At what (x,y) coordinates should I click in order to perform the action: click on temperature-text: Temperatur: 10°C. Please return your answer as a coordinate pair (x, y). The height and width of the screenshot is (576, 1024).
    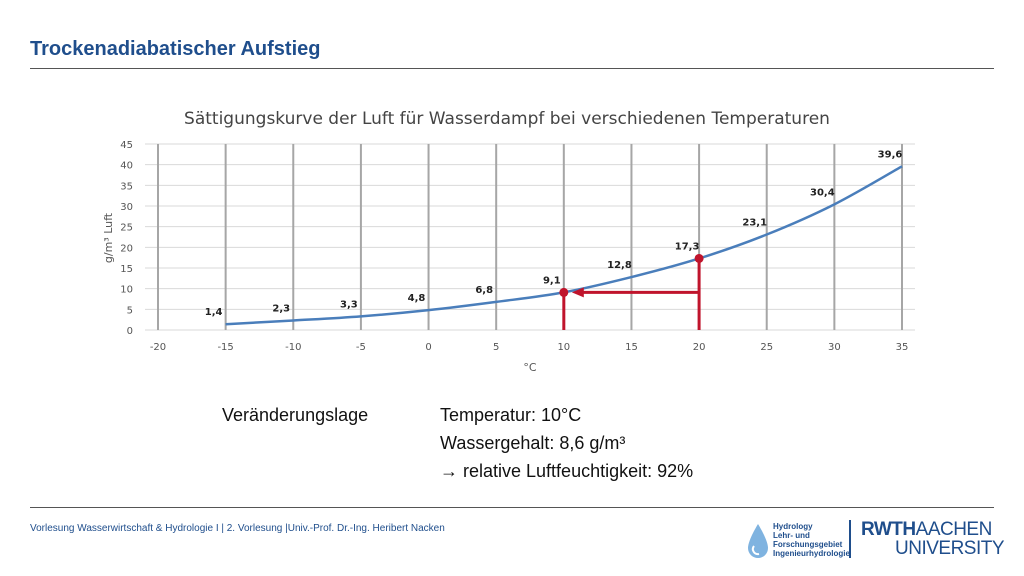
    Looking at the image, I should click on (511, 415).